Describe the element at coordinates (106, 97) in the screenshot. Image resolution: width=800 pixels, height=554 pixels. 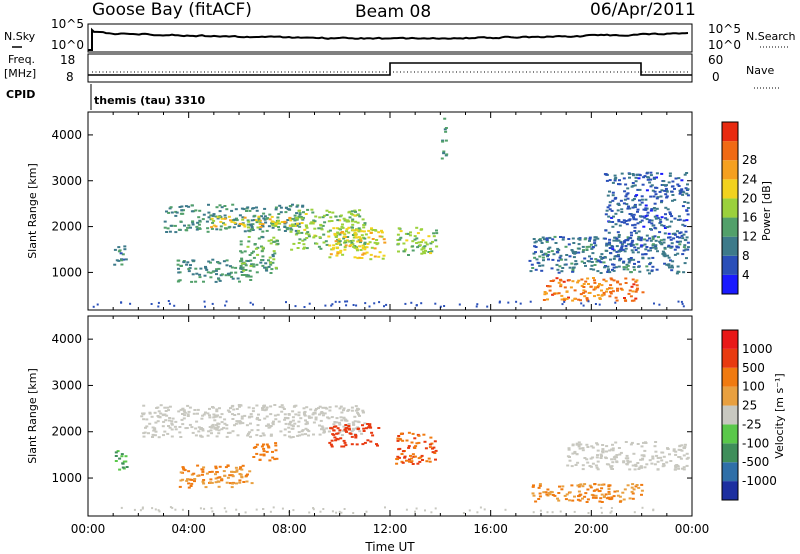
I see `cpid-row: CPID themis (tau) 3310` at that location.